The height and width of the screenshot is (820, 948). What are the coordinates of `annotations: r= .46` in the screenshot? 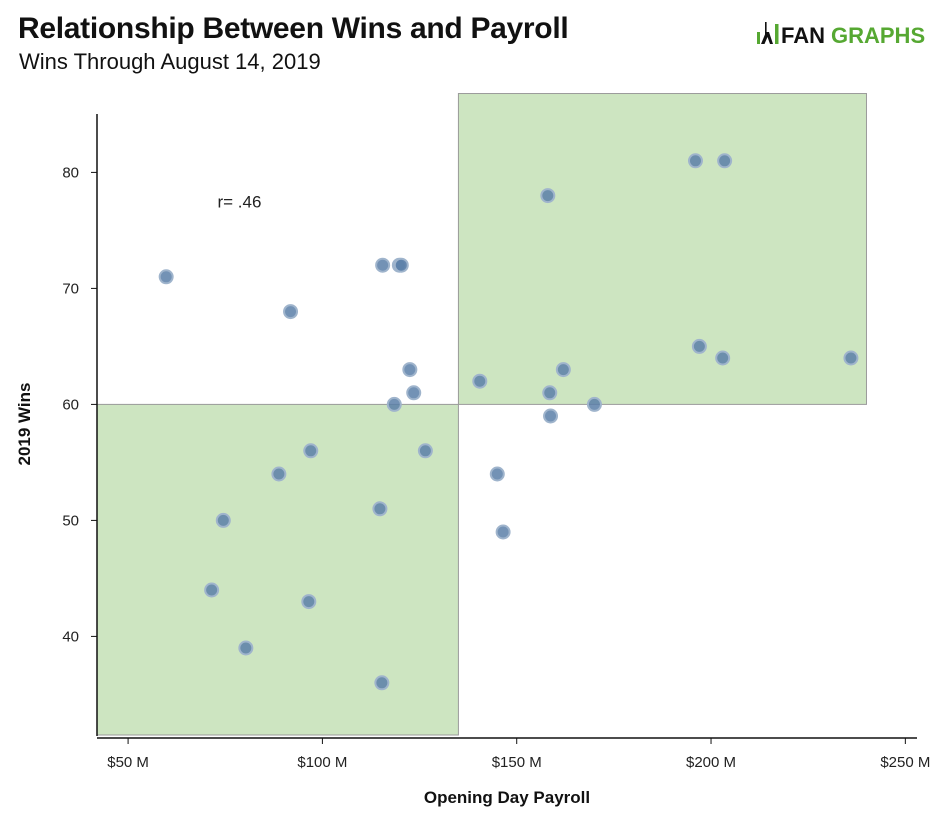 It's located at (239, 201).